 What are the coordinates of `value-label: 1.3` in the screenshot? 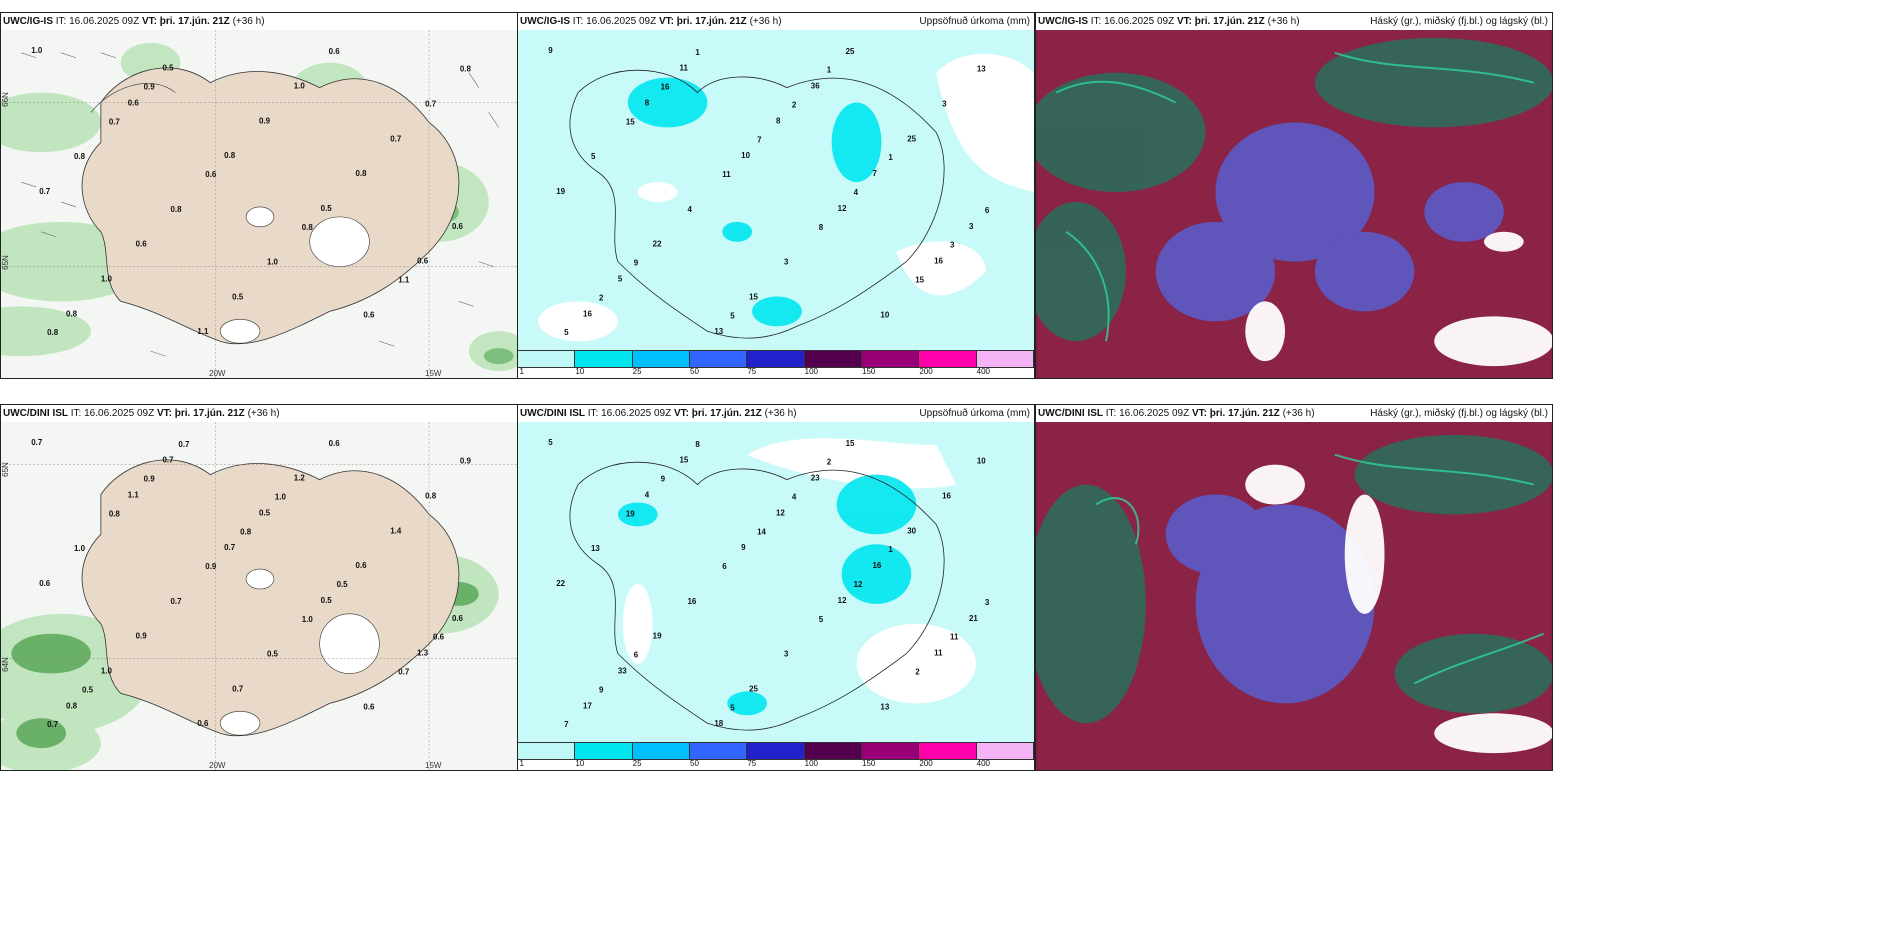 It's located at (423, 653).